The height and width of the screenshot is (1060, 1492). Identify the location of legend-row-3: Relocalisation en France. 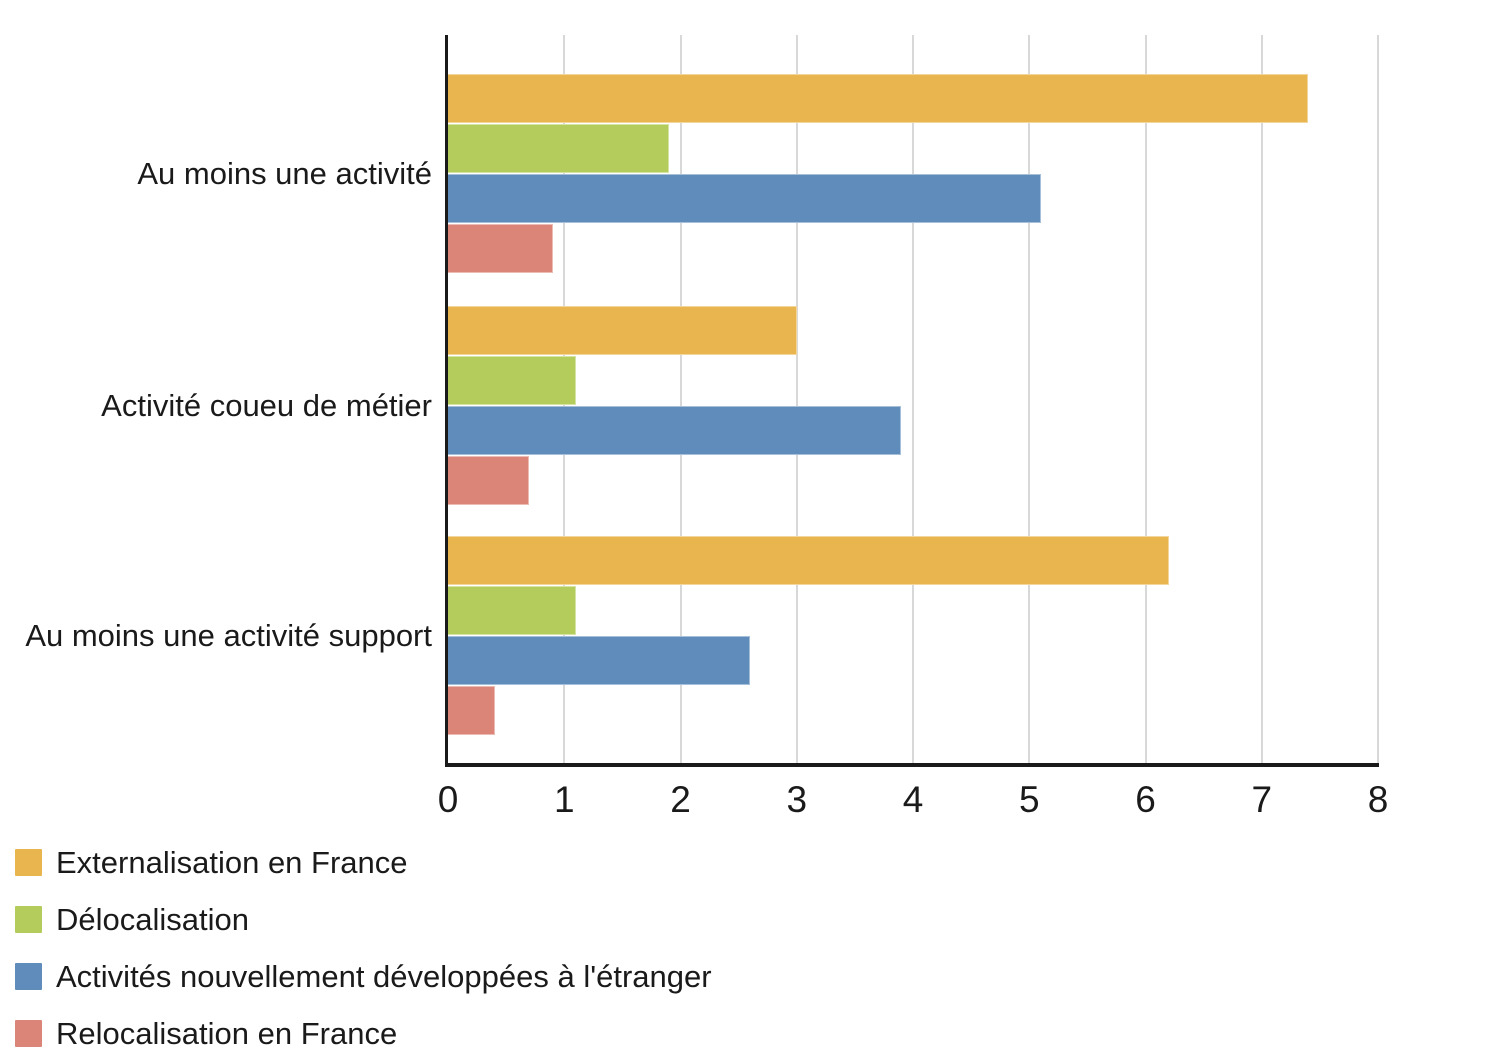
(363, 1032).